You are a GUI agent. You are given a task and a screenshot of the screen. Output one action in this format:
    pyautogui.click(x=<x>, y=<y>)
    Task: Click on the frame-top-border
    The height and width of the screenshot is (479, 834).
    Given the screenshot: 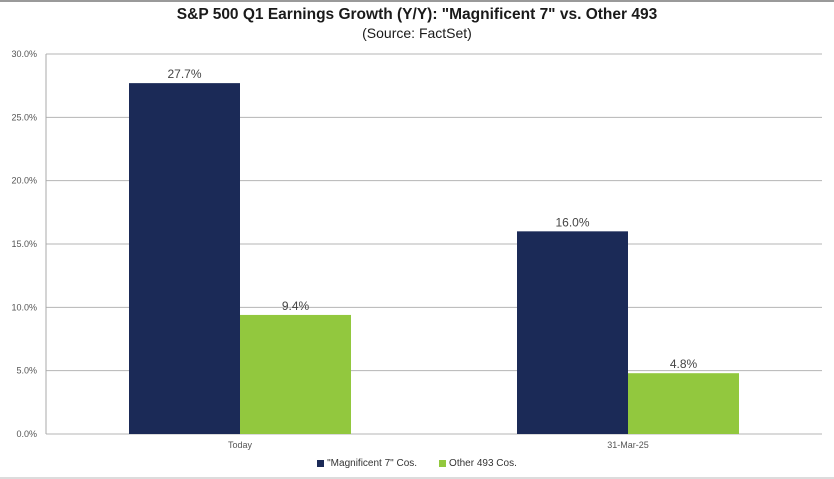 What is the action you would take?
    pyautogui.click(x=417, y=1)
    